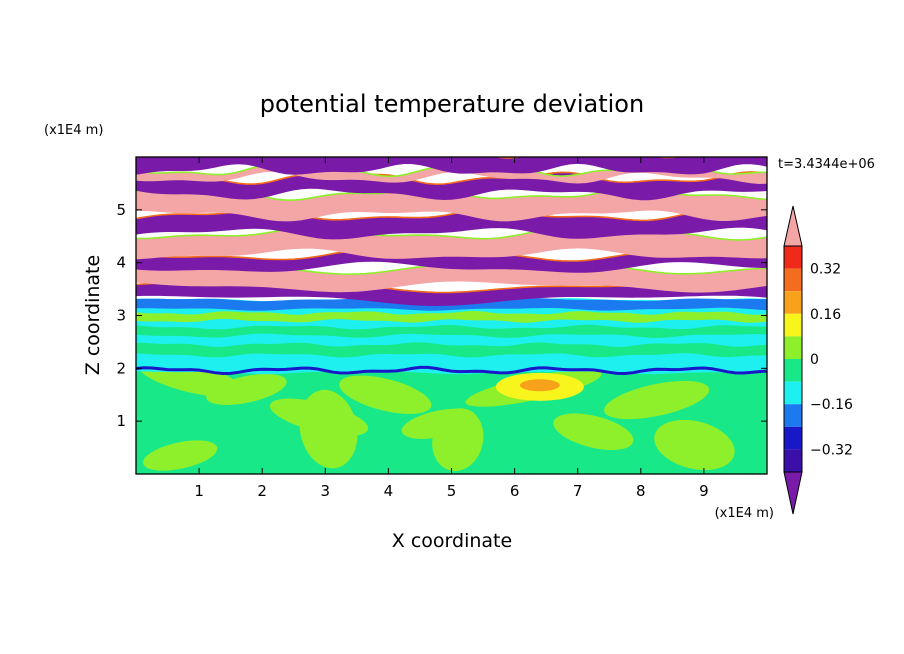 The height and width of the screenshot is (654, 904). I want to click on colorbar: 0.32 0.16 0 −0.16 −0.32, so click(818, 360).